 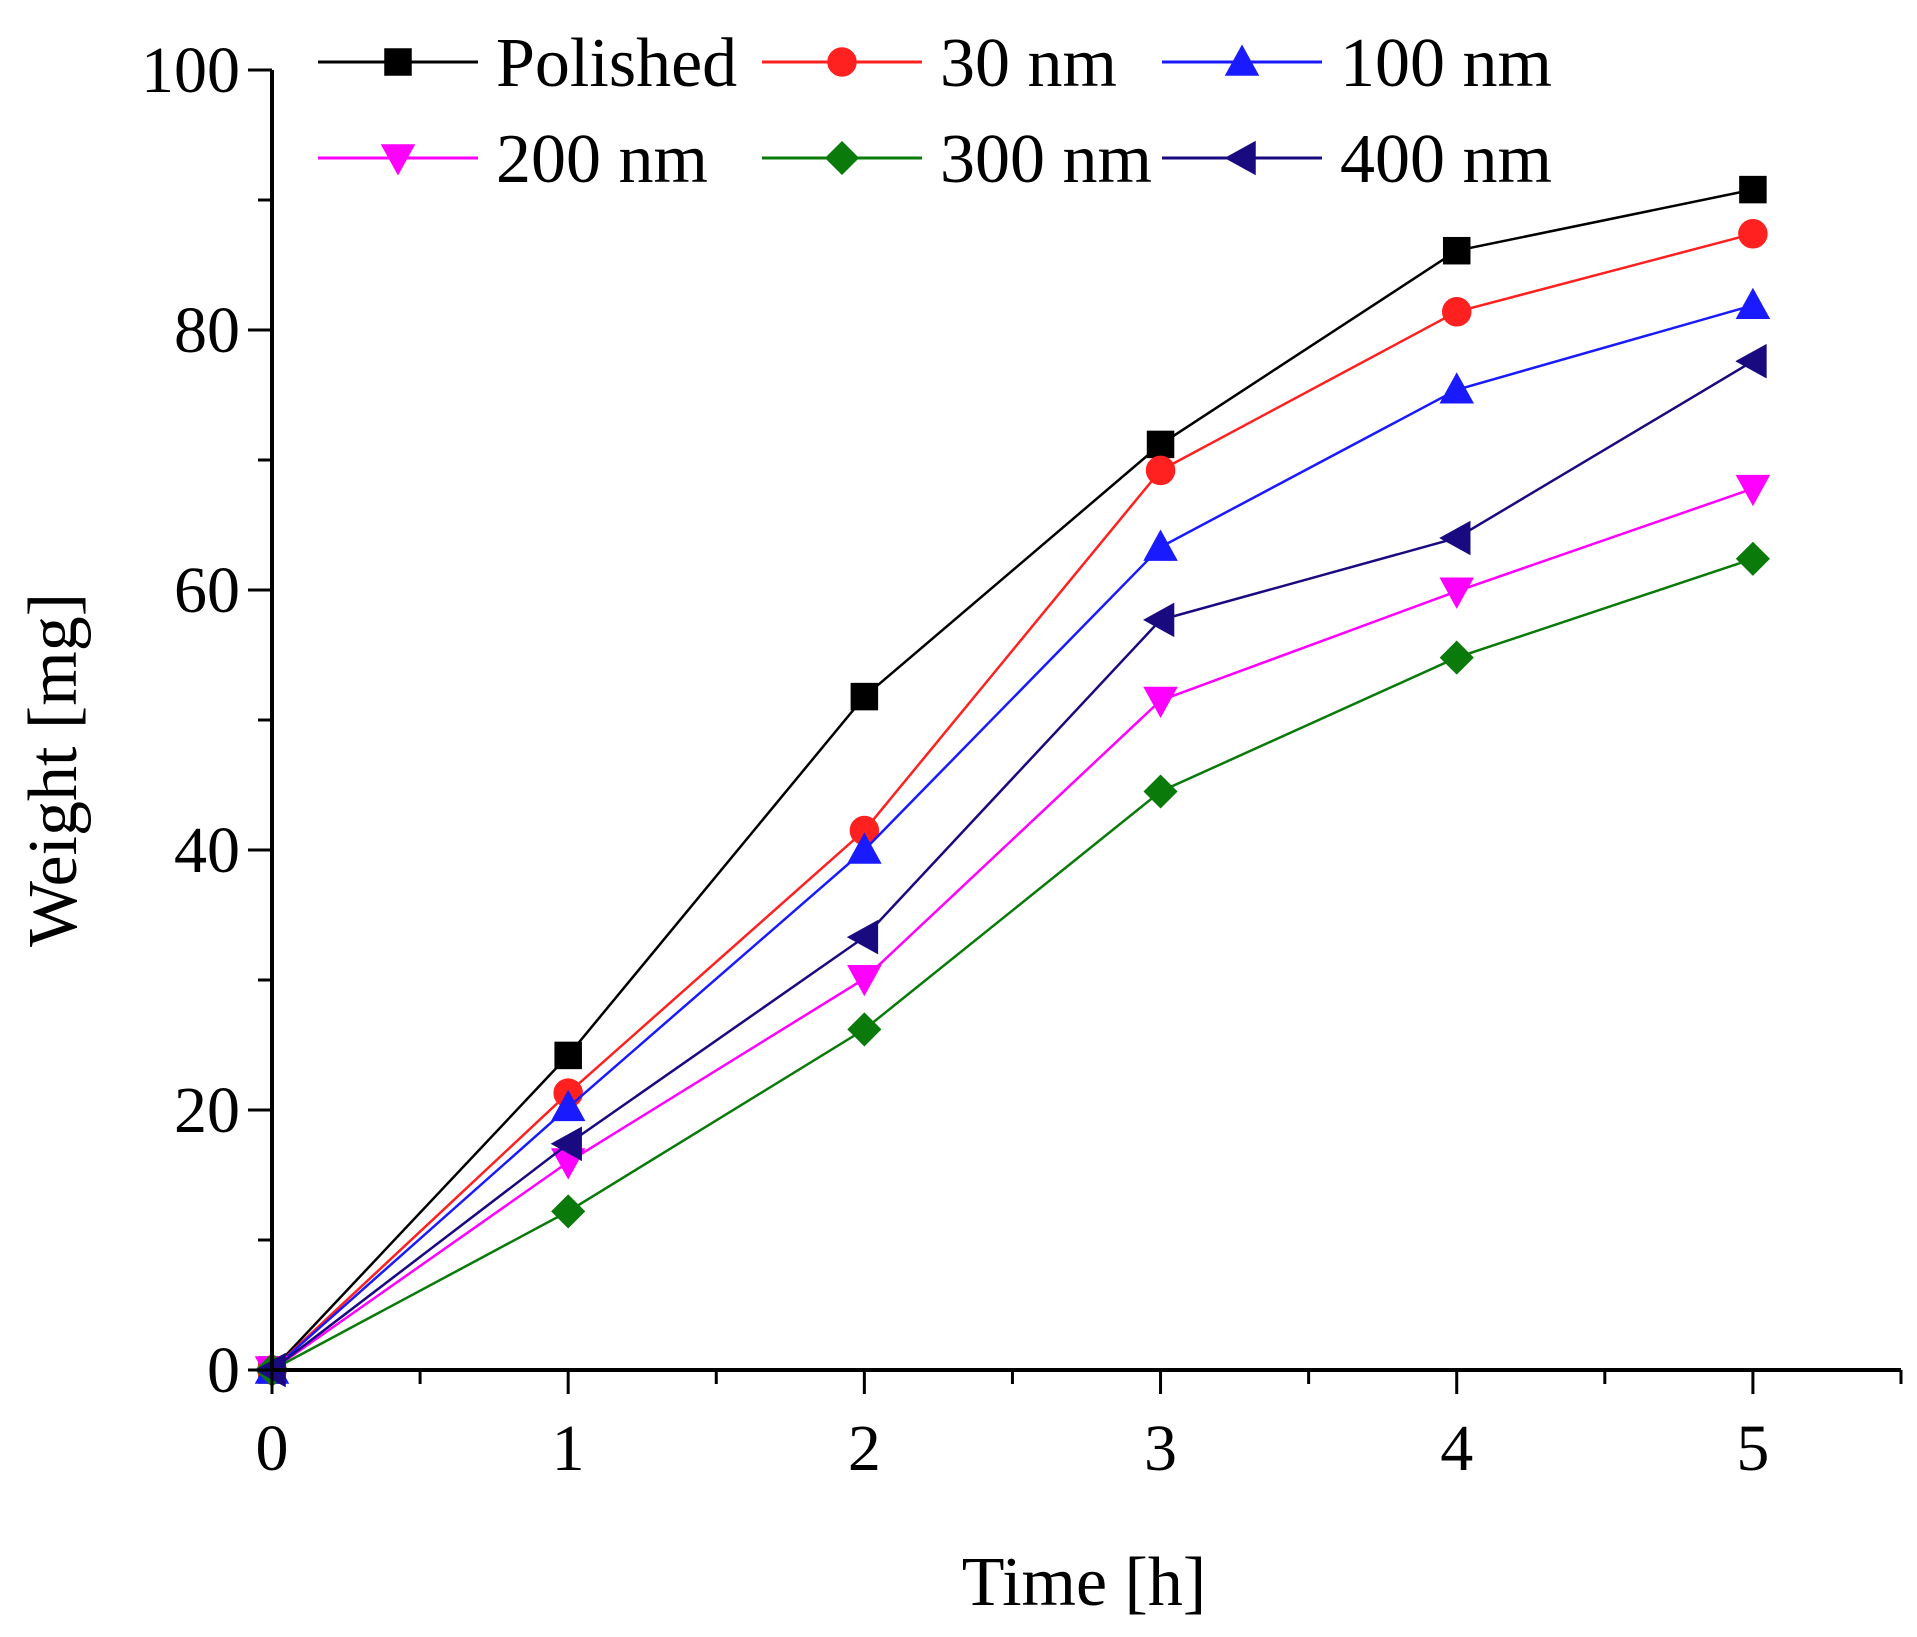 What do you see at coordinates (1456, 1448) in the screenshot?
I see `x-tick-label: 4` at bounding box center [1456, 1448].